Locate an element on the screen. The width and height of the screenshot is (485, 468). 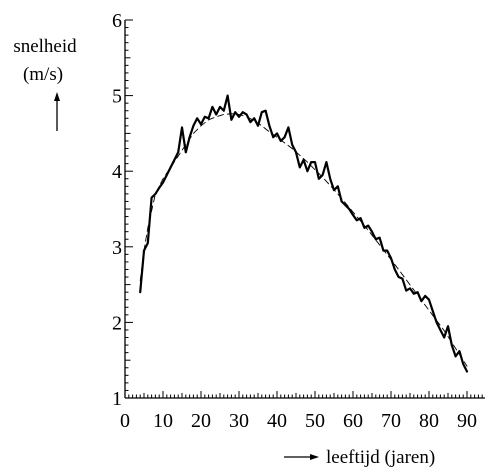
x-tick-label: 50 is located at coordinates (315, 421).